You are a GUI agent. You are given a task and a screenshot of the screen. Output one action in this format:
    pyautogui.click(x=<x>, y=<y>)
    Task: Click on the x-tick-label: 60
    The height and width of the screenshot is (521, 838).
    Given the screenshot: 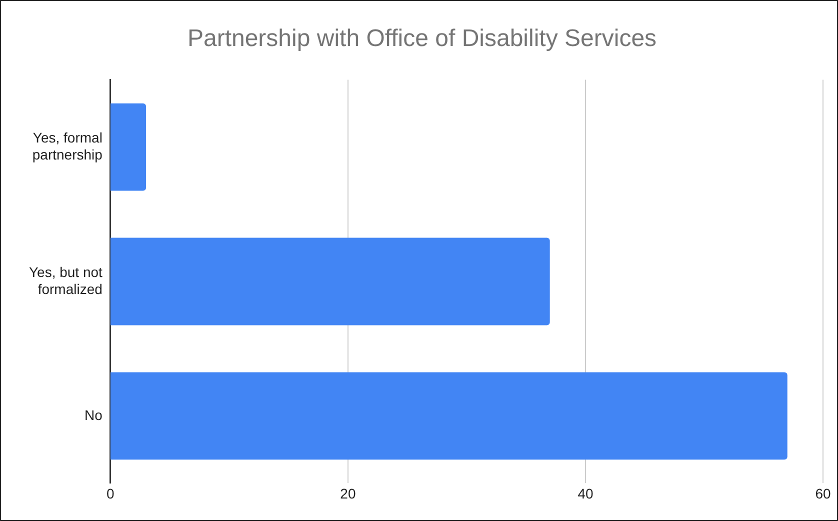 What is the action you would take?
    pyautogui.click(x=823, y=493)
    